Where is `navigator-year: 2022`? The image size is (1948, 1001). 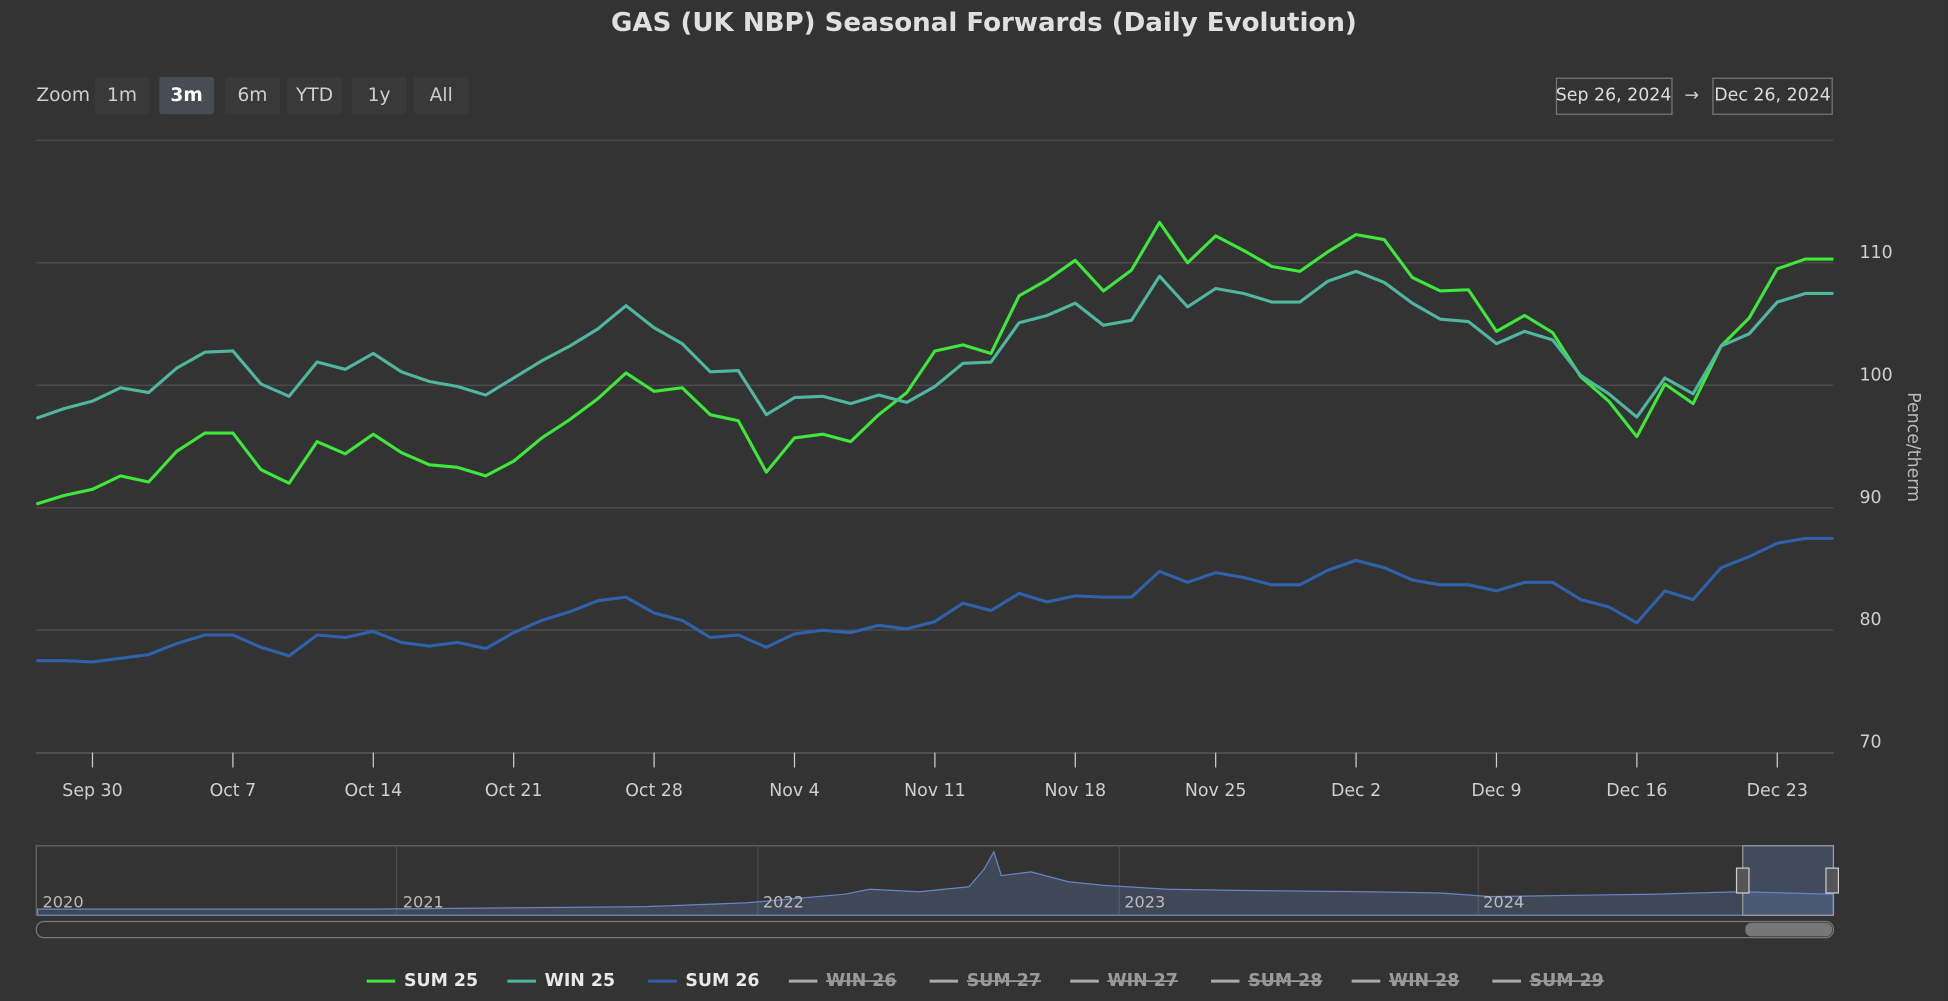 navigator-year: 2022 is located at coordinates (783, 901).